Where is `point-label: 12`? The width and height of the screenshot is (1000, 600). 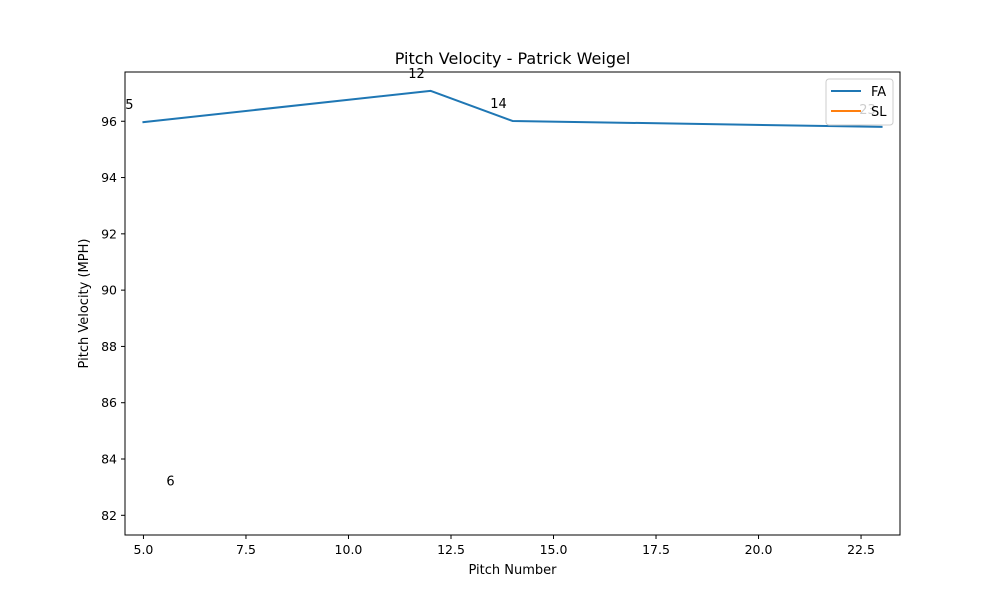 point-label: 12 is located at coordinates (416, 74).